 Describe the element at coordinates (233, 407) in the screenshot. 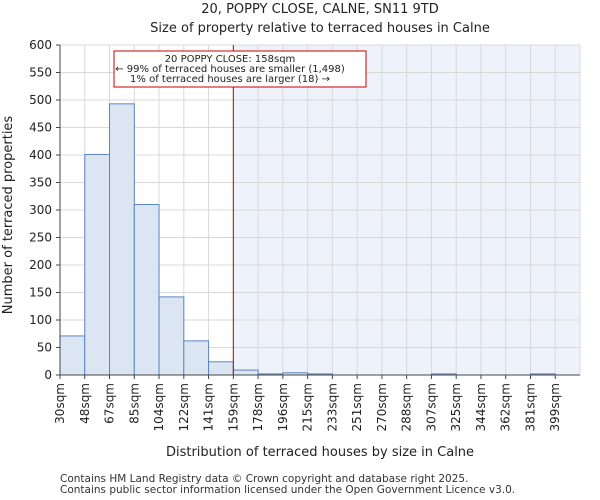

I see `x-tick-label: 159sqm` at that location.